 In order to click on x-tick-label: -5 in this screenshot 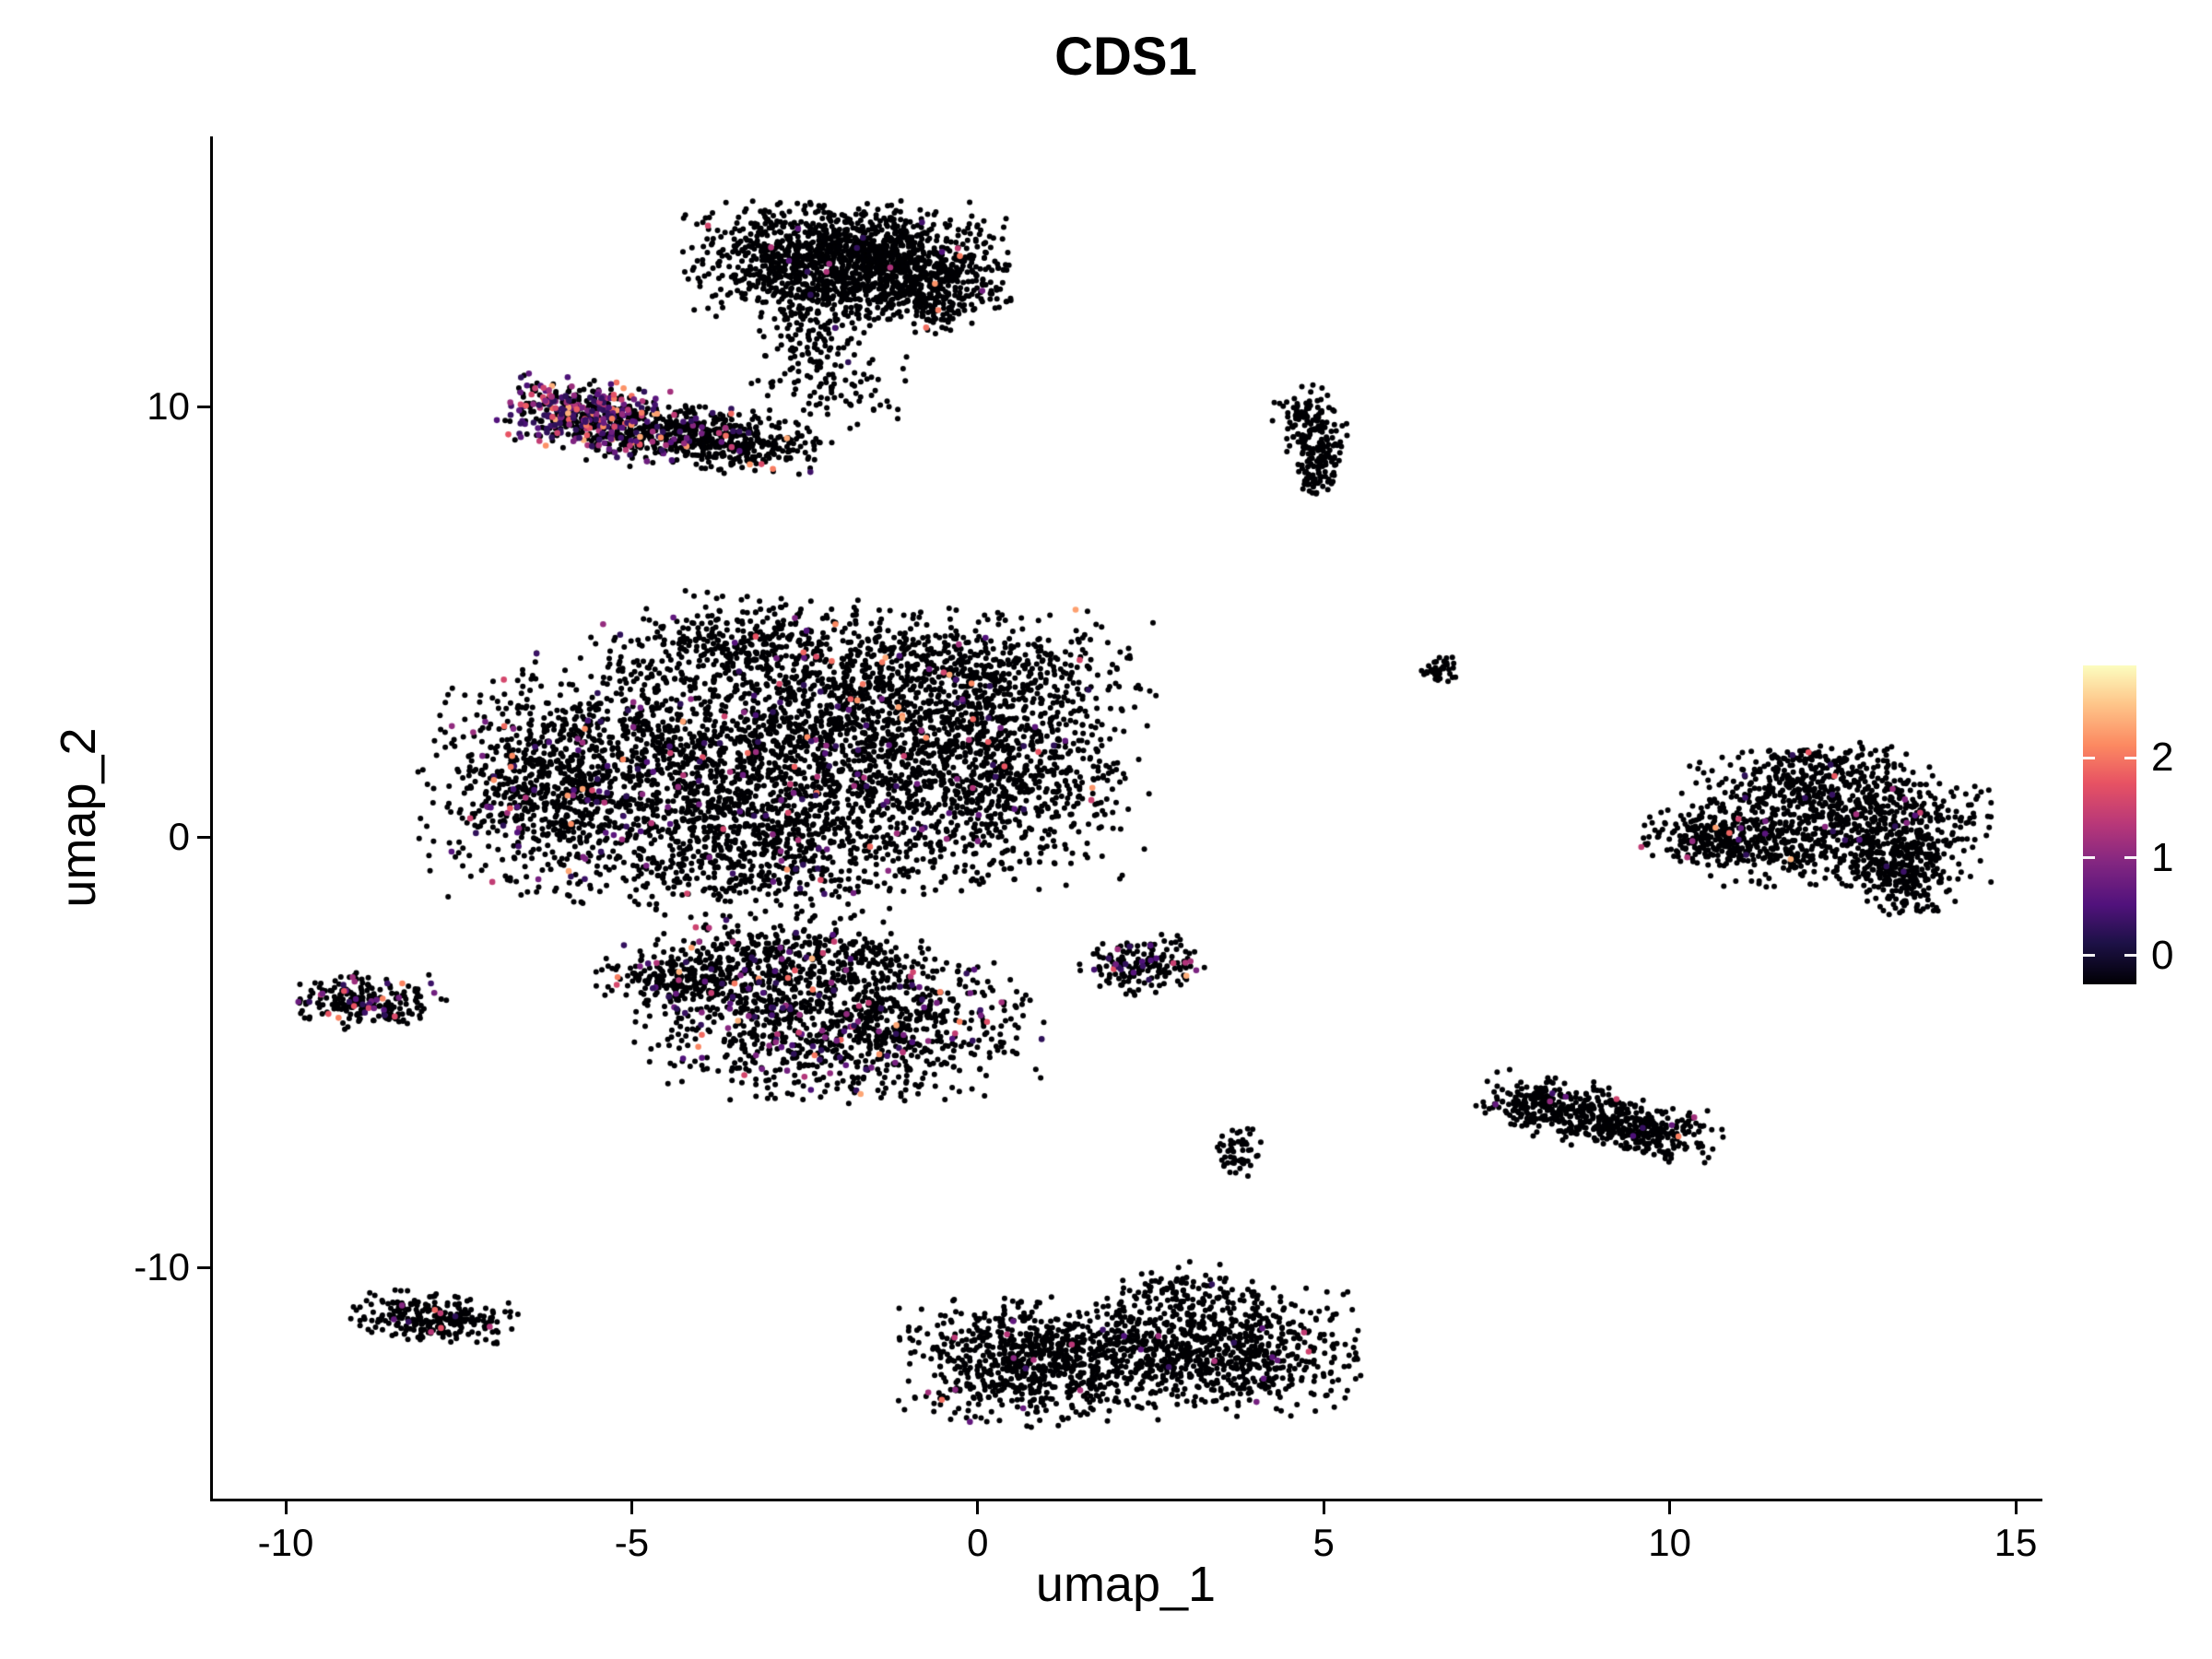, I will do `click(632, 1542)`.